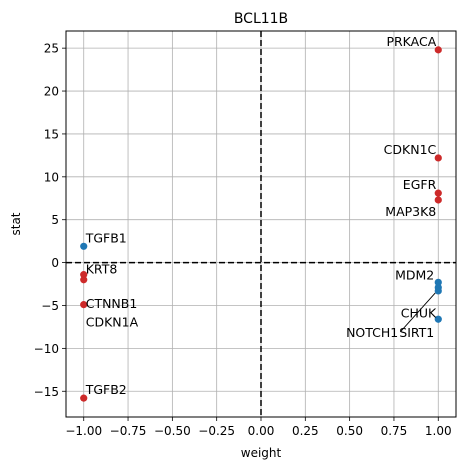  I want to click on point-label: KRT8, so click(102, 269).